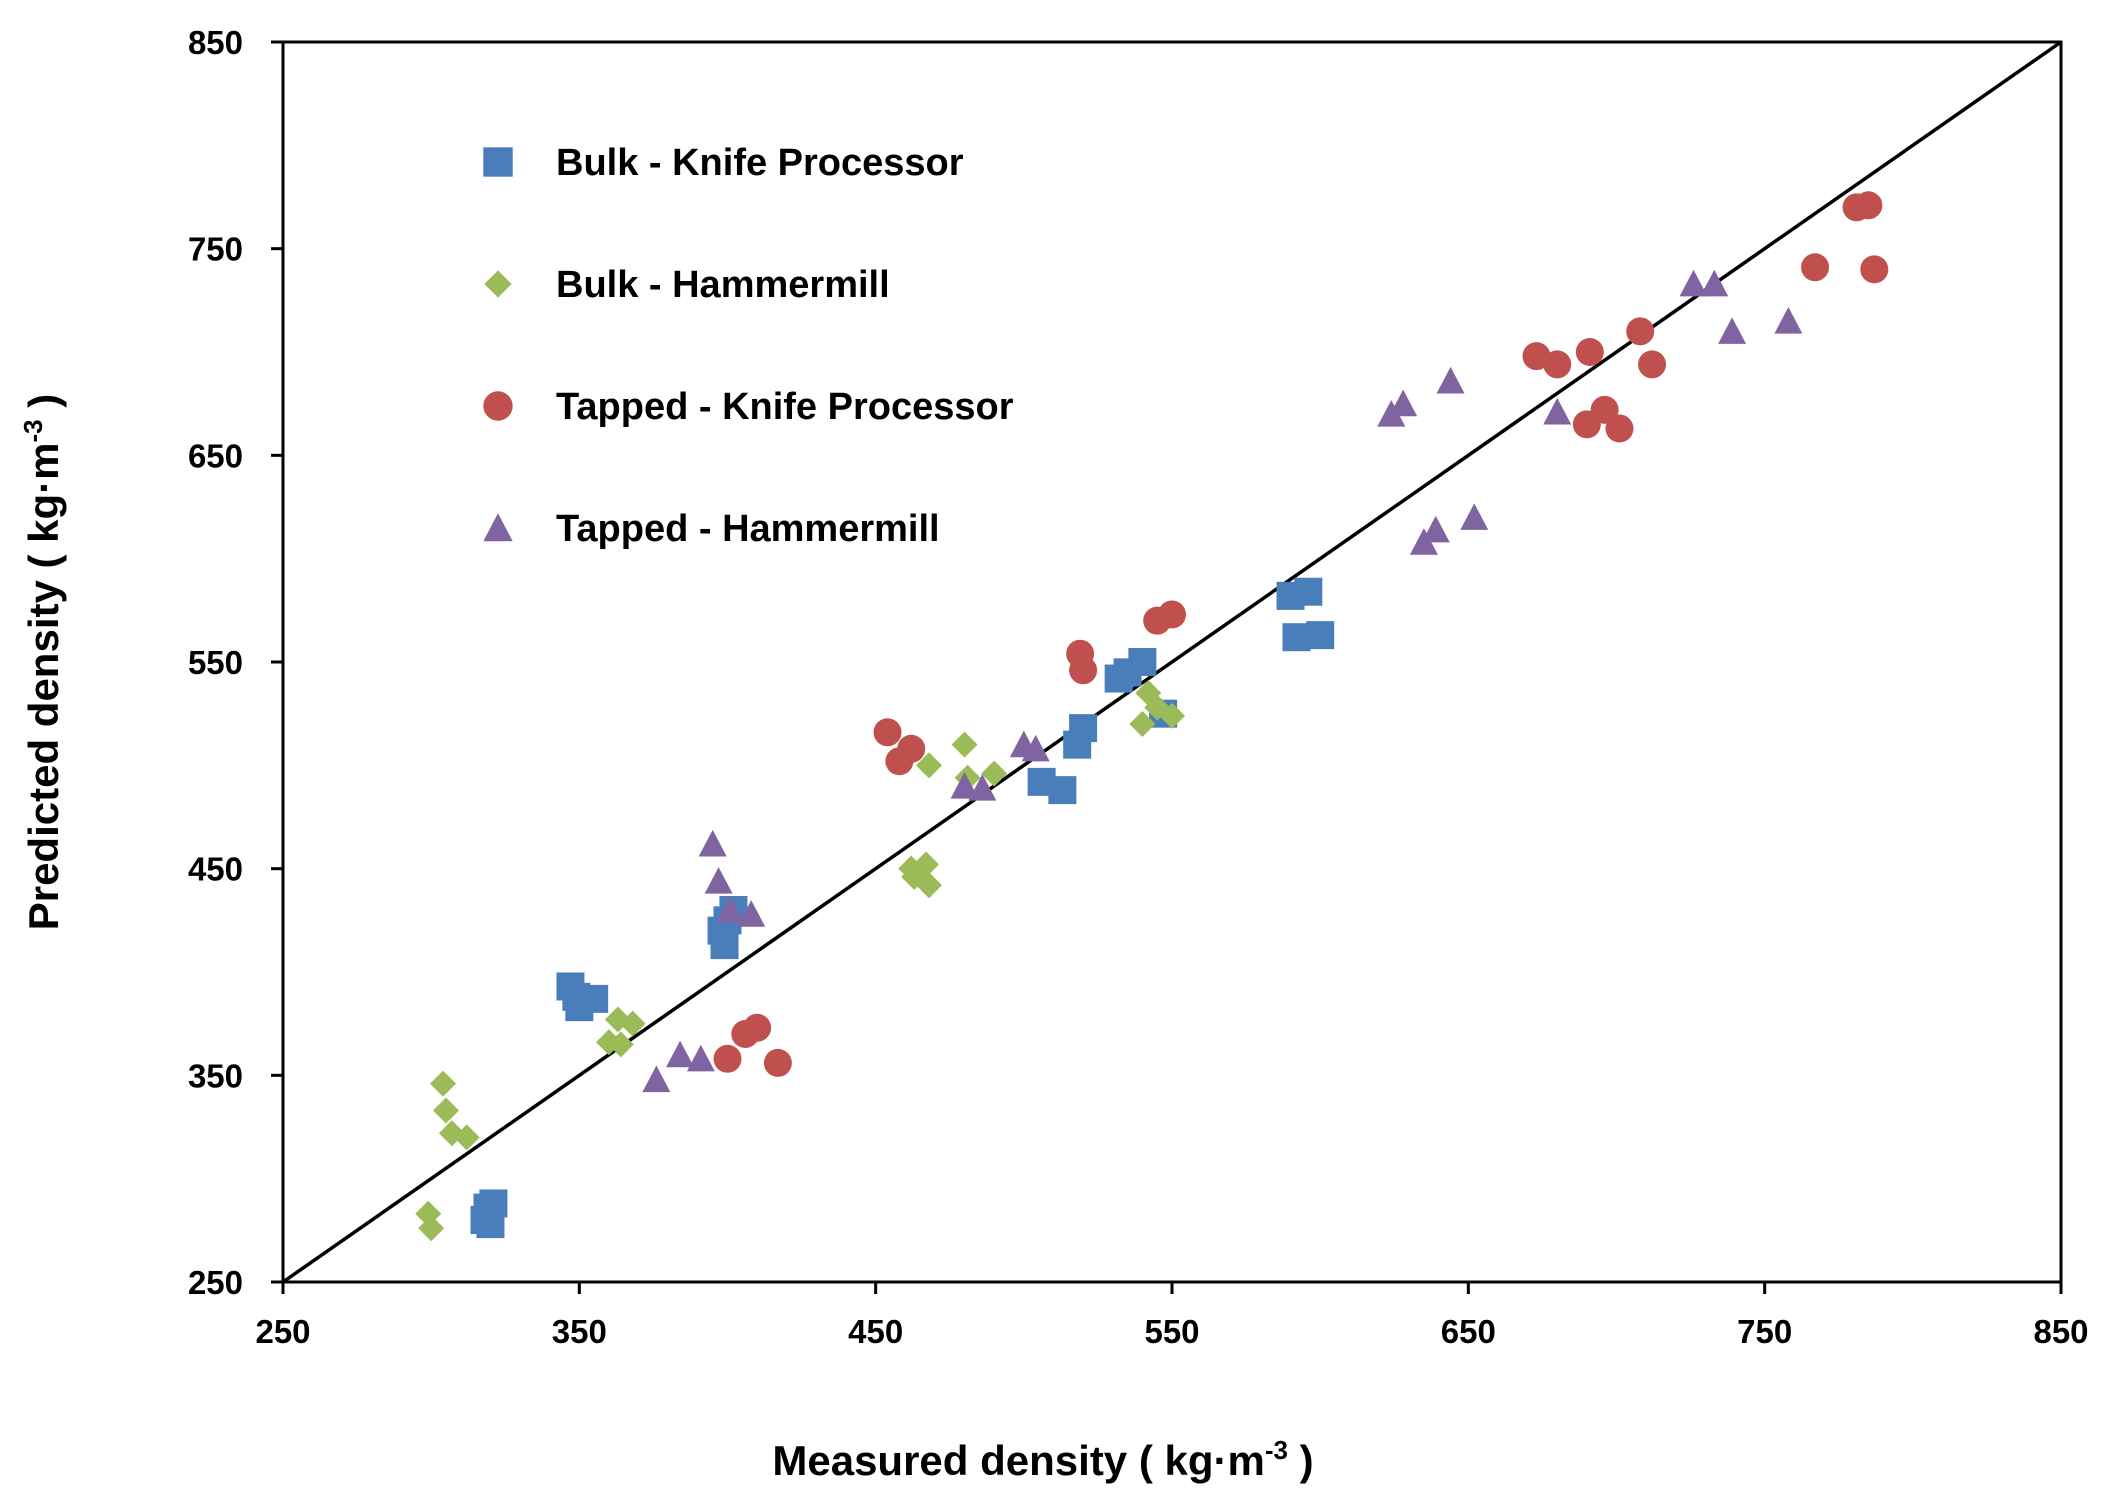  Describe the element at coordinates (1042, 1459) in the screenshot. I see `x-axis-title: Measured density ( kg·m-3 )` at that location.